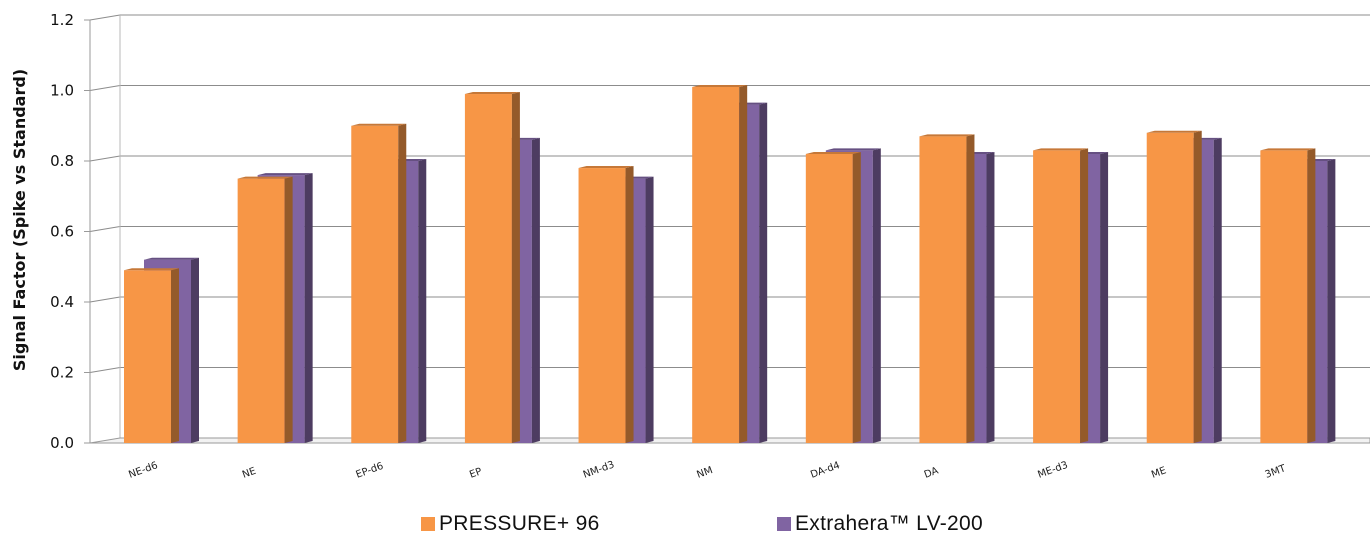 The width and height of the screenshot is (1370, 539). Describe the element at coordinates (599, 469) in the screenshot. I see `x-tick-label: NM-d3` at that location.